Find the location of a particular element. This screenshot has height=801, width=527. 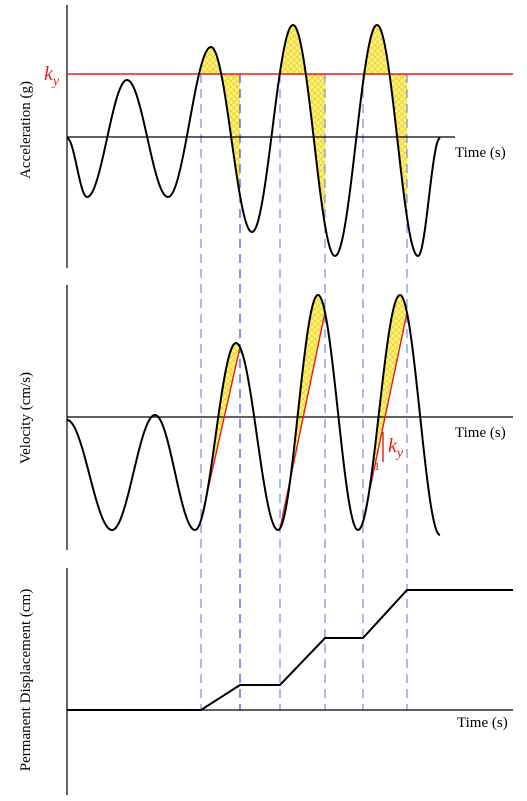

y-axis-label: Permanent Displacement (cm) is located at coordinates (26, 680).